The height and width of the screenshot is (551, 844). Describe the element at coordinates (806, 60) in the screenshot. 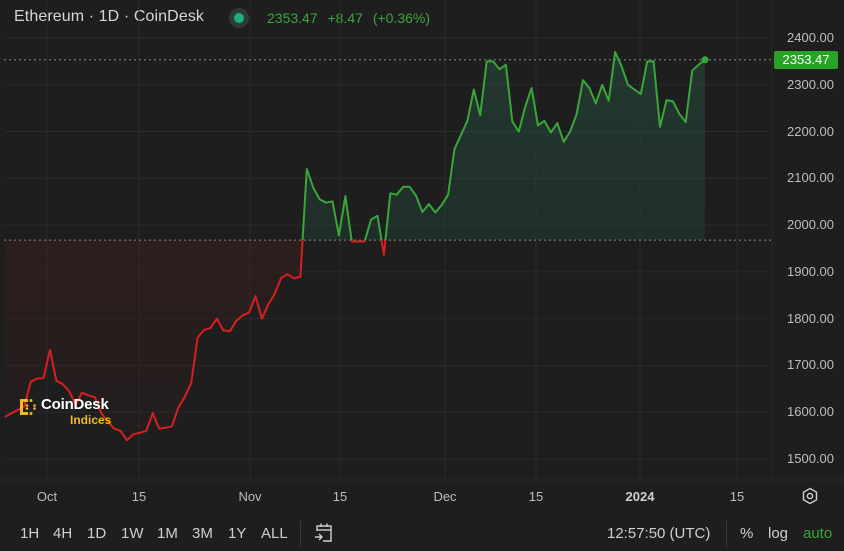

I see `current-price-badge: 2353.47` at that location.